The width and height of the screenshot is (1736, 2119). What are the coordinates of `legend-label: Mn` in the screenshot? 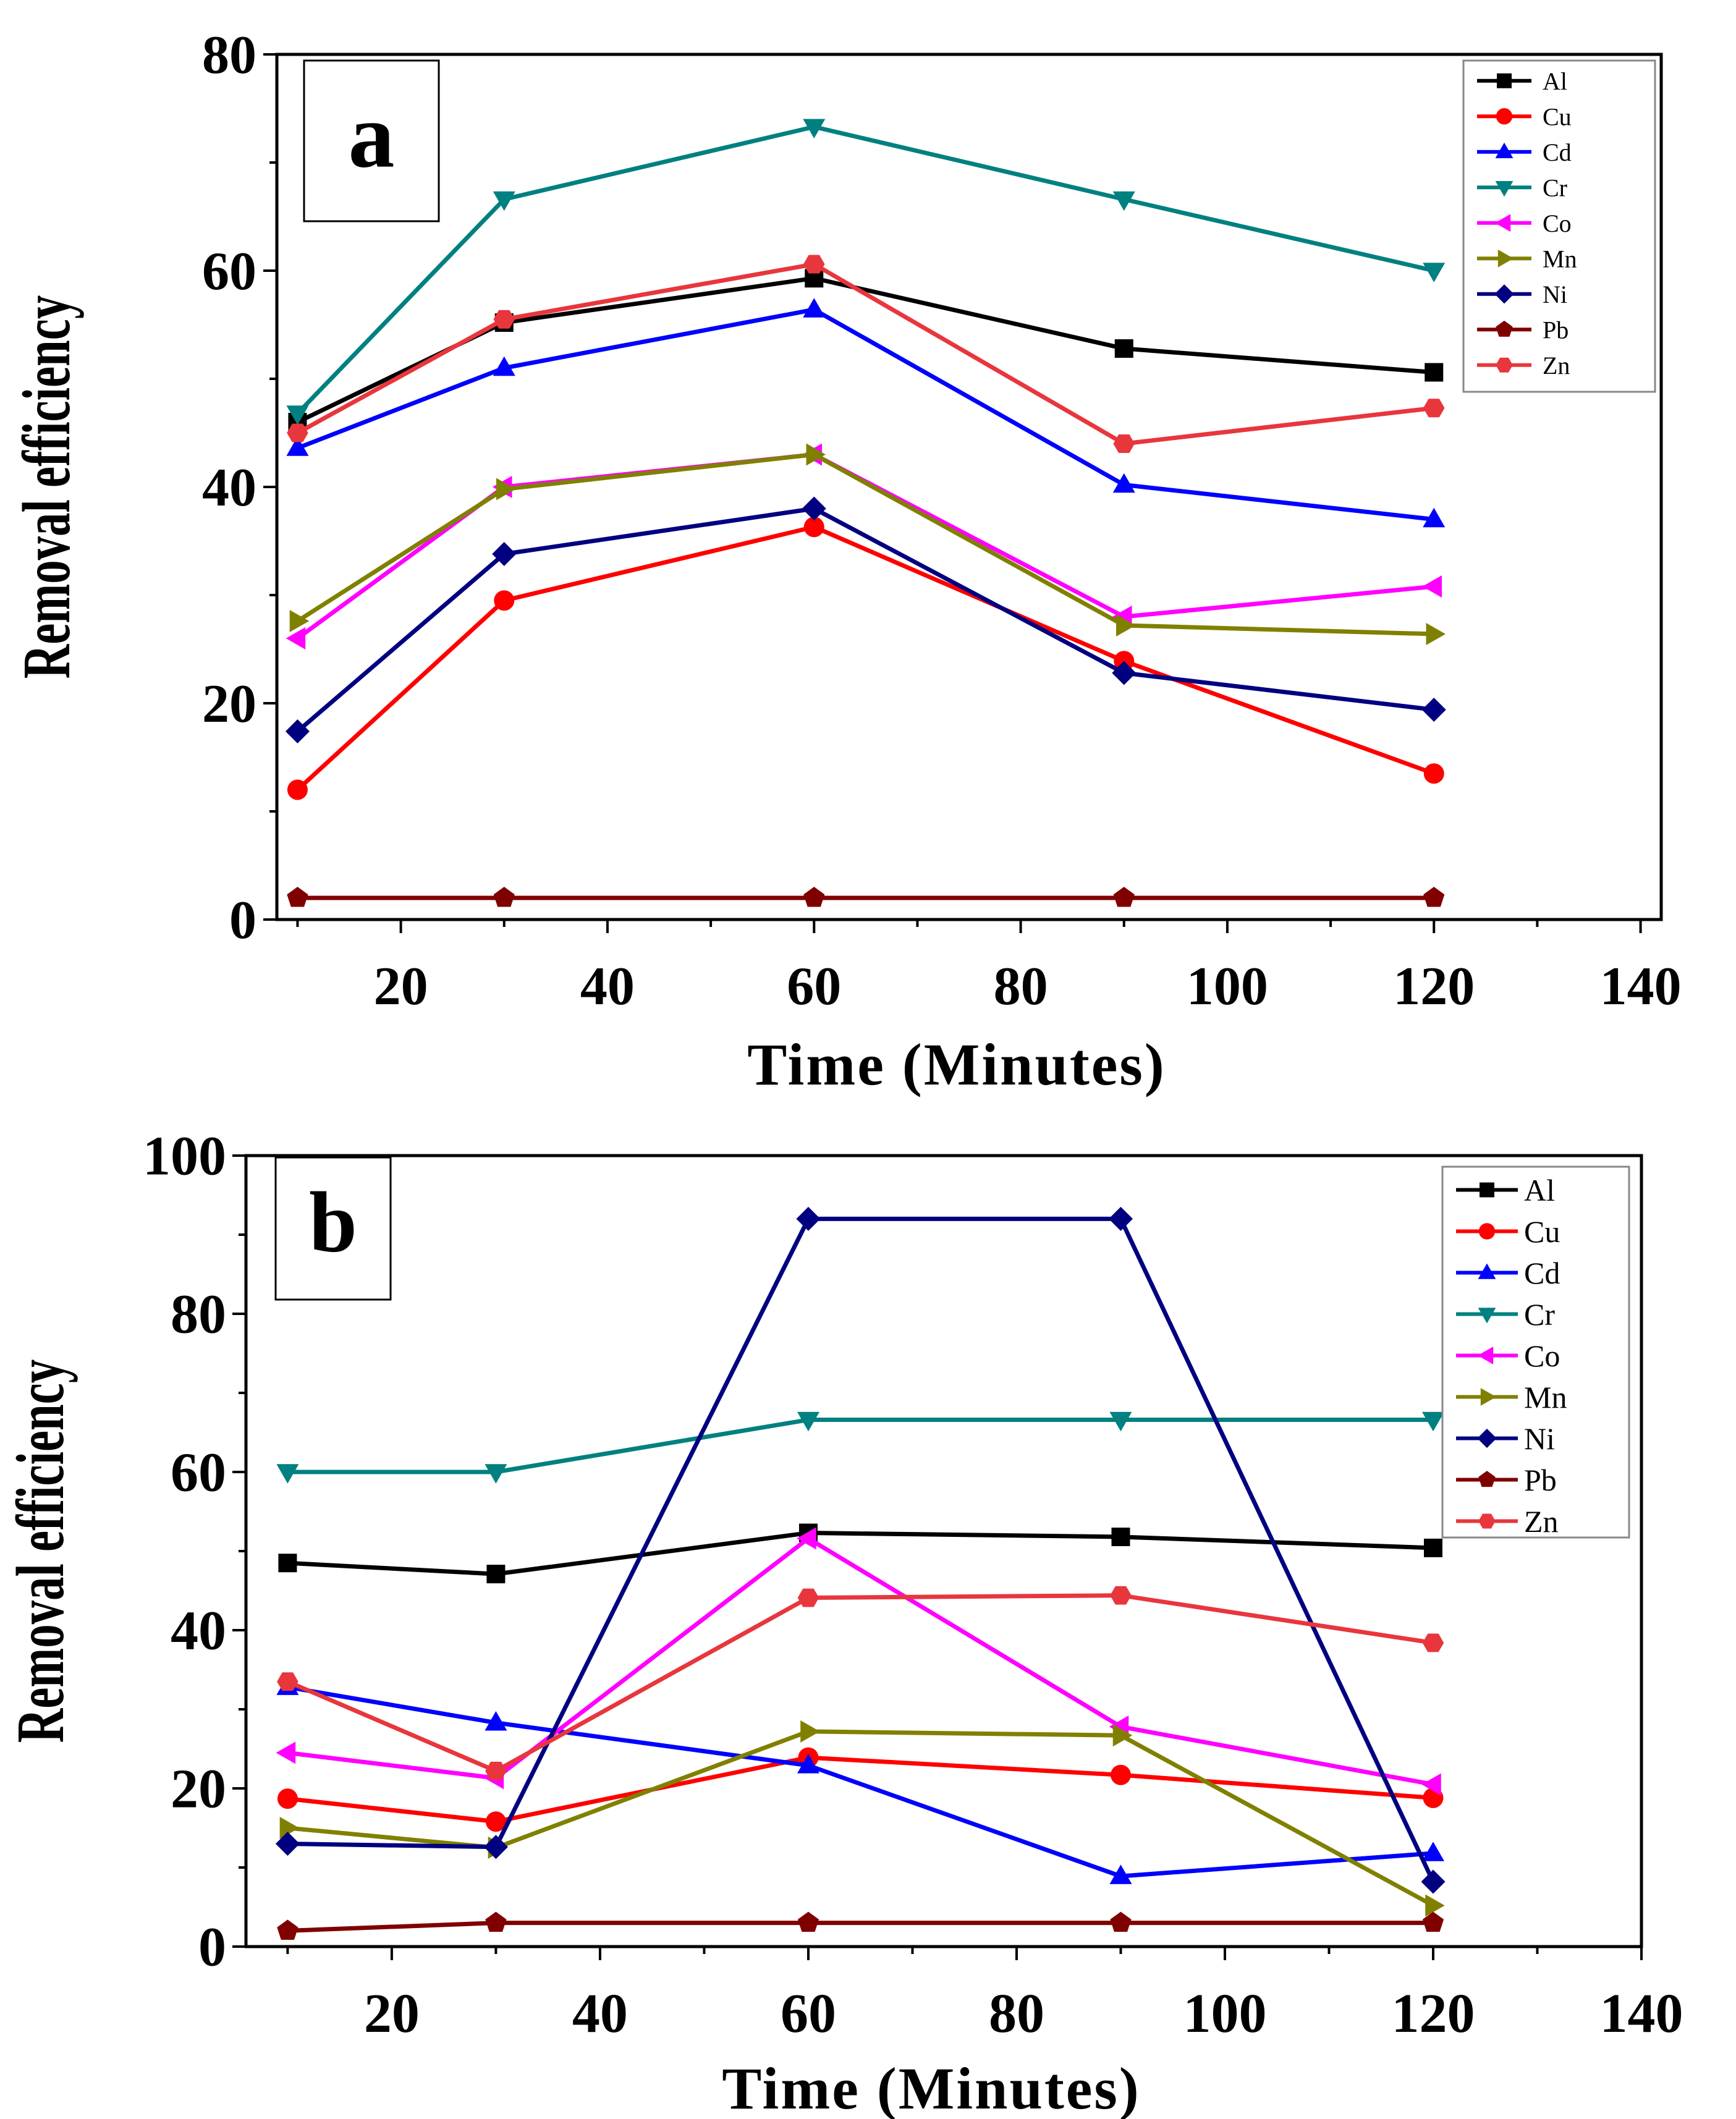 It's located at (1560, 259).